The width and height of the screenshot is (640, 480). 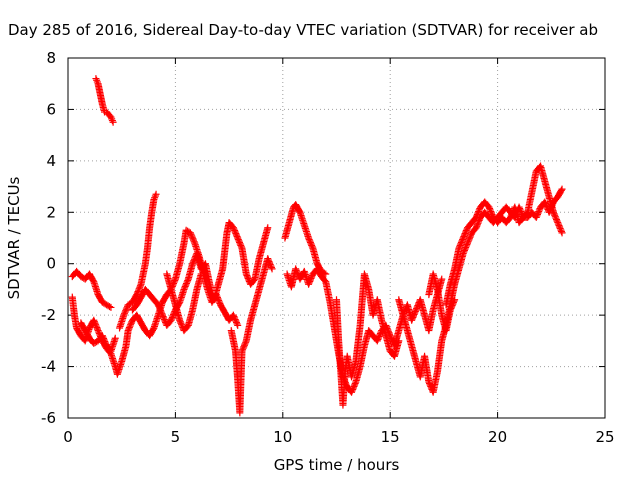 What do you see at coordinates (48, 367) in the screenshot?
I see `y-tick-label: -4` at bounding box center [48, 367].